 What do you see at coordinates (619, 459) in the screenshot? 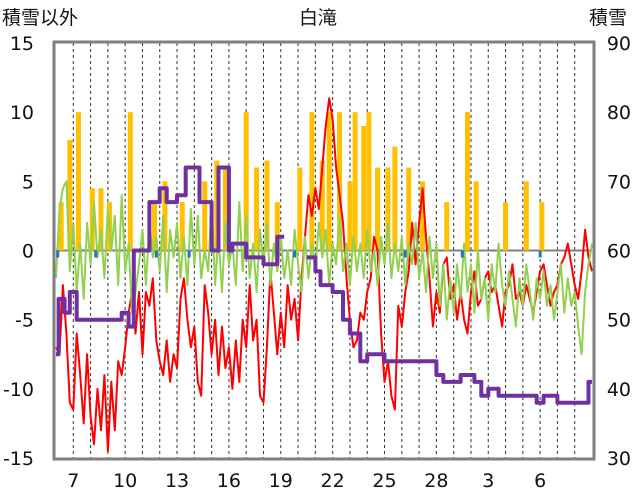
I see `y-right-tick-label: 30` at bounding box center [619, 459].